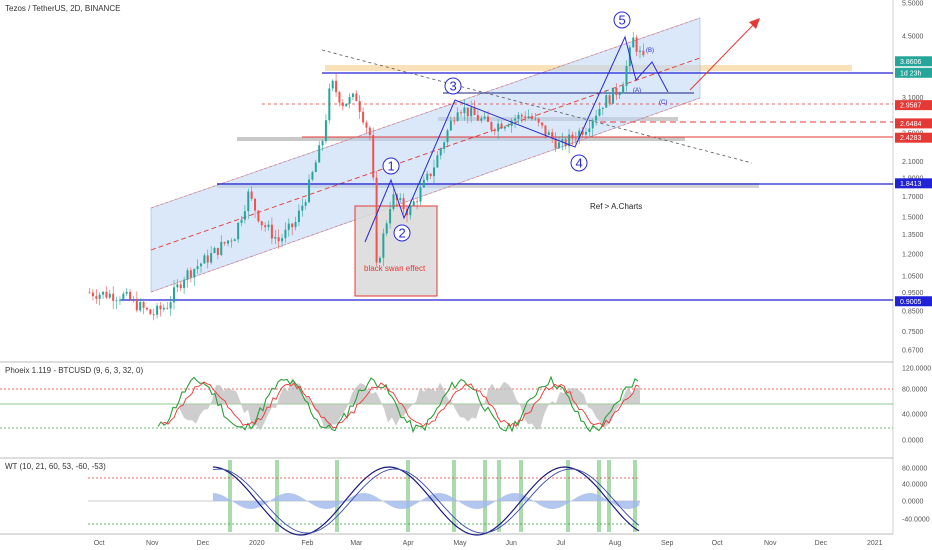  Describe the element at coordinates (916, 369) in the screenshot. I see `phoeix-tick-label: 120.0000` at that location.